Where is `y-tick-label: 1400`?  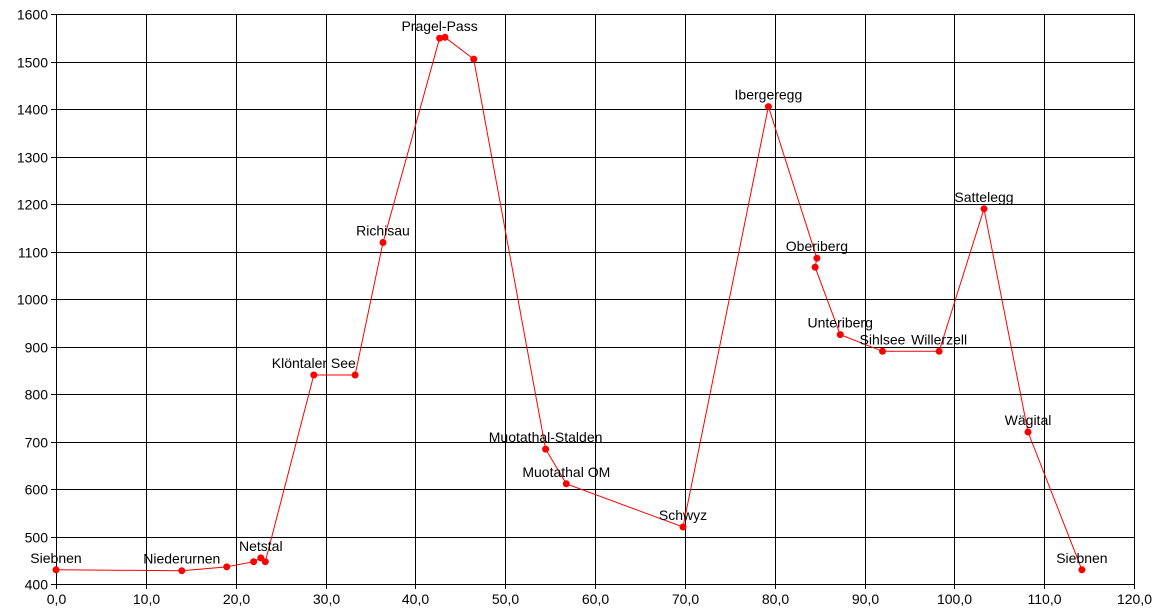
y-tick-label: 1400 is located at coordinates (32, 110).